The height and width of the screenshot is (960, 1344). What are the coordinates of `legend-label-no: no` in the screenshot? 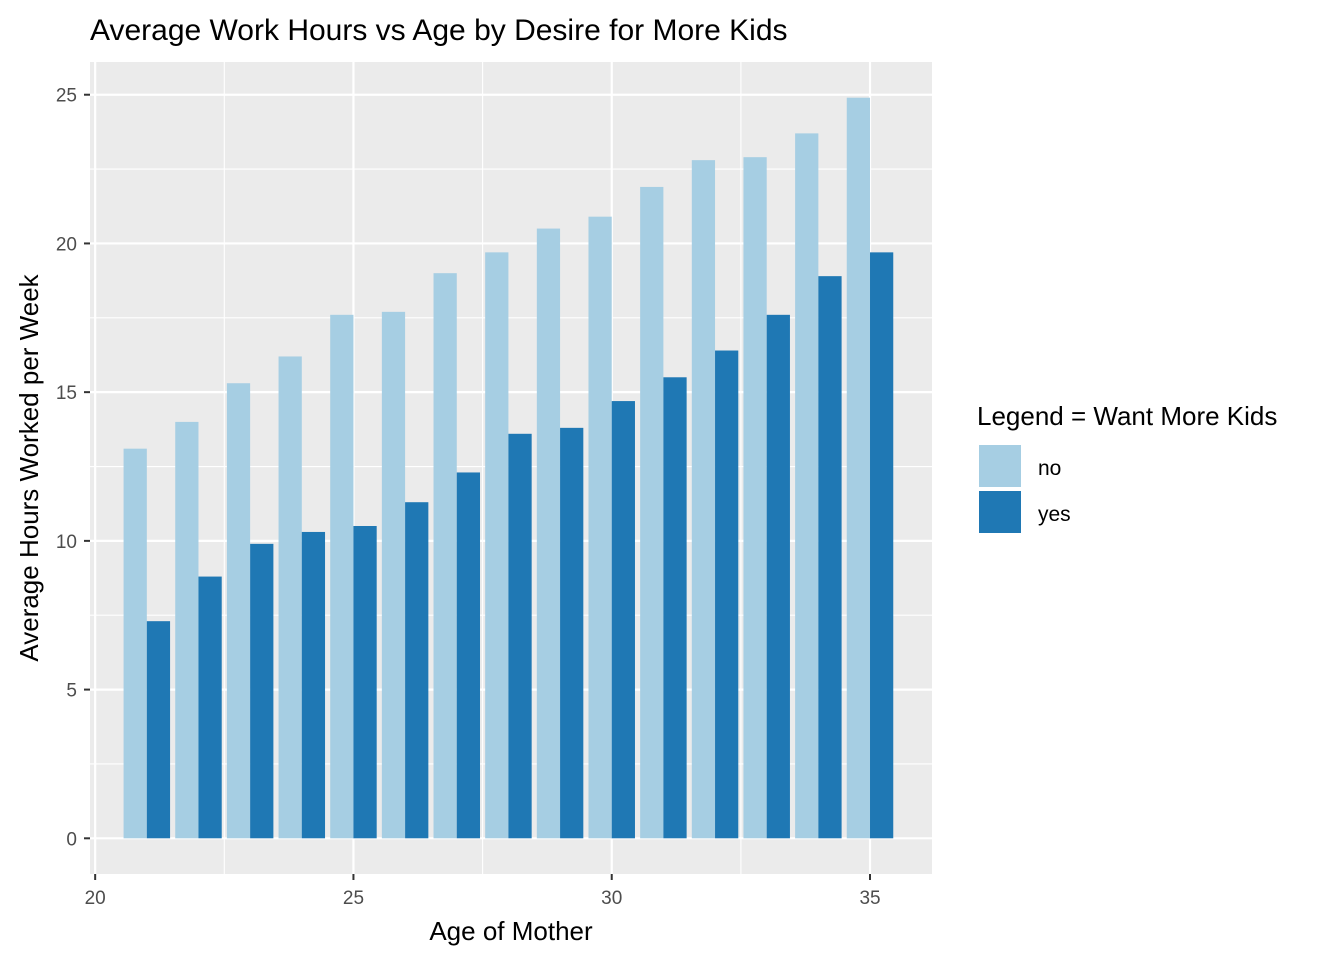 It's located at (1049, 468).